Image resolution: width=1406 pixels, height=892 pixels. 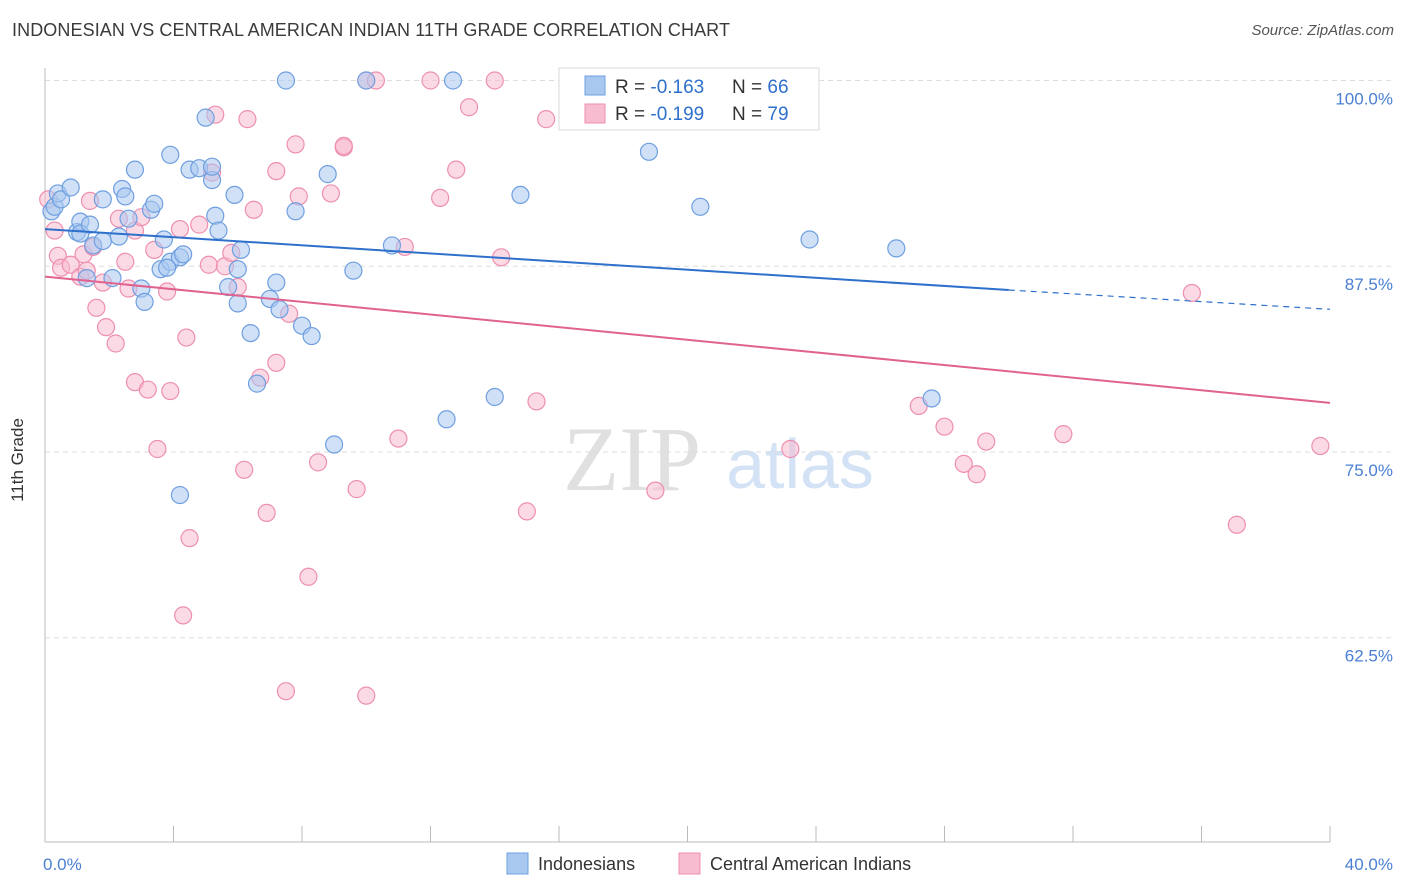 I want to click on y-tick-label-3: 100.0%, so click(x=1364, y=99).